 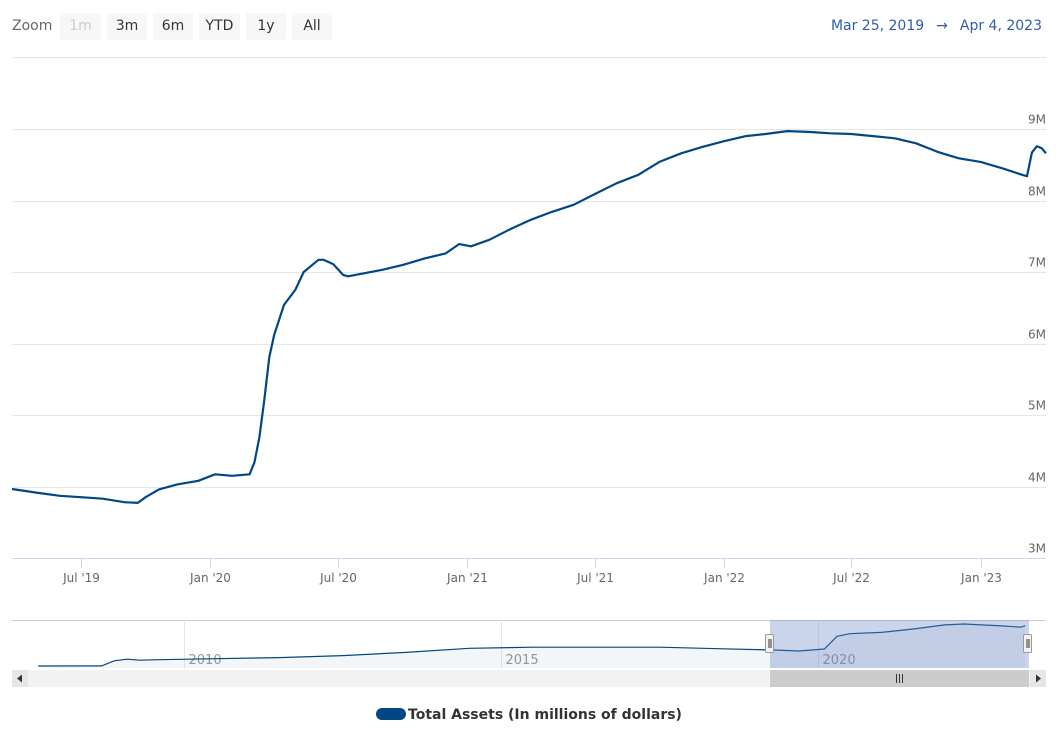 What do you see at coordinates (391, 714) in the screenshot?
I see `legend-symbol` at bounding box center [391, 714].